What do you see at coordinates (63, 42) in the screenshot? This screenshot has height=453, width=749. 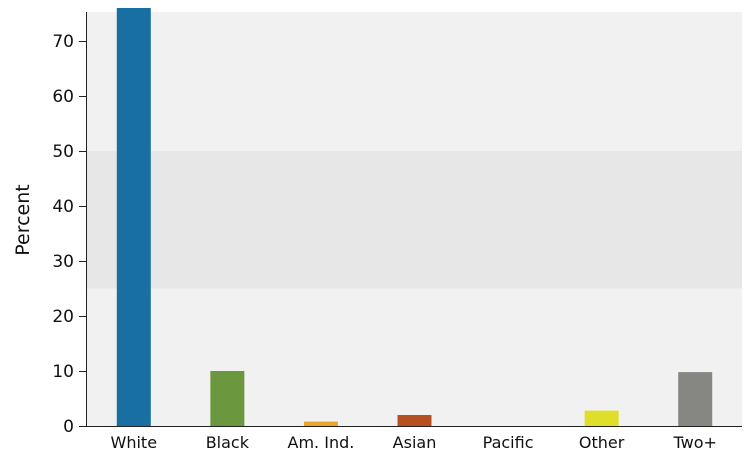 I see `y-tick-label: 70` at bounding box center [63, 42].